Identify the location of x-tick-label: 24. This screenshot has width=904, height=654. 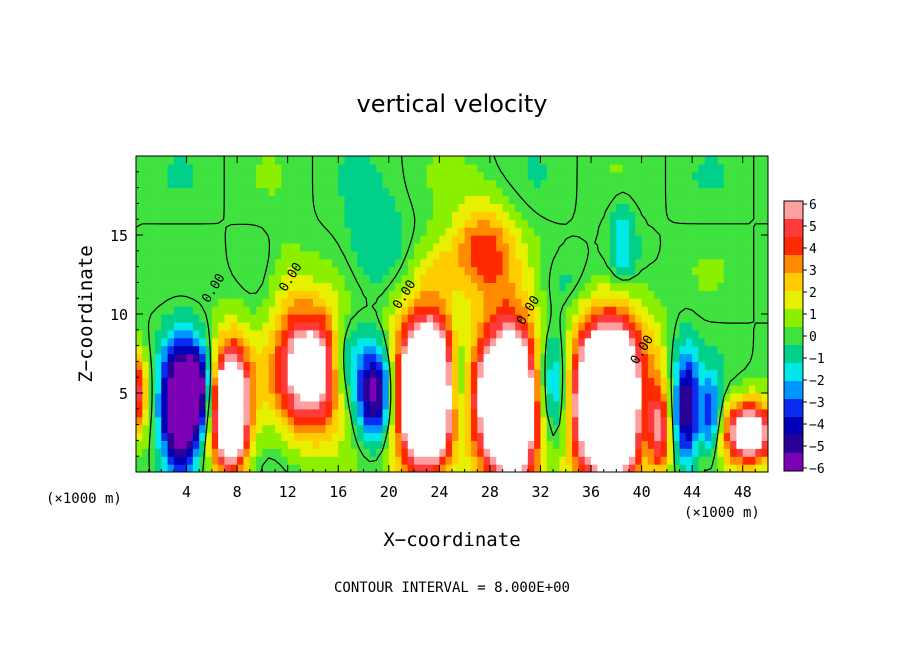
(439, 492).